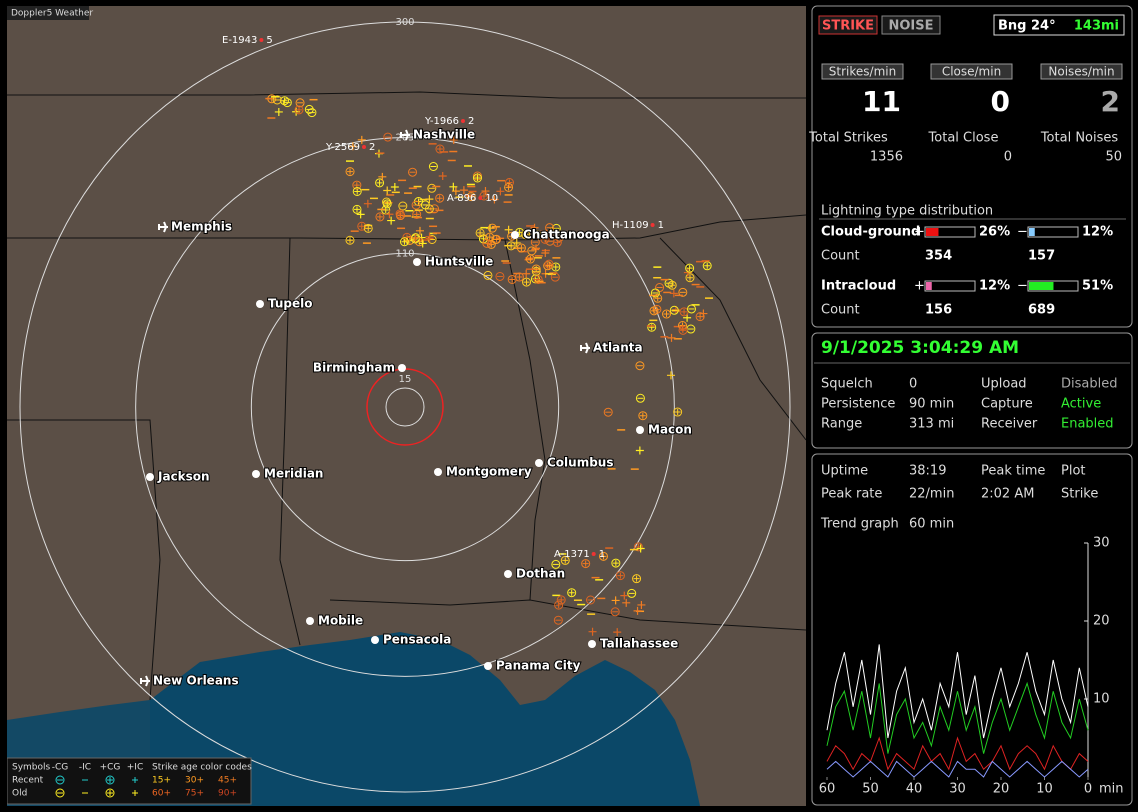  What do you see at coordinates (161, 794) in the screenshot?
I see `legend-age: 60+` at bounding box center [161, 794].